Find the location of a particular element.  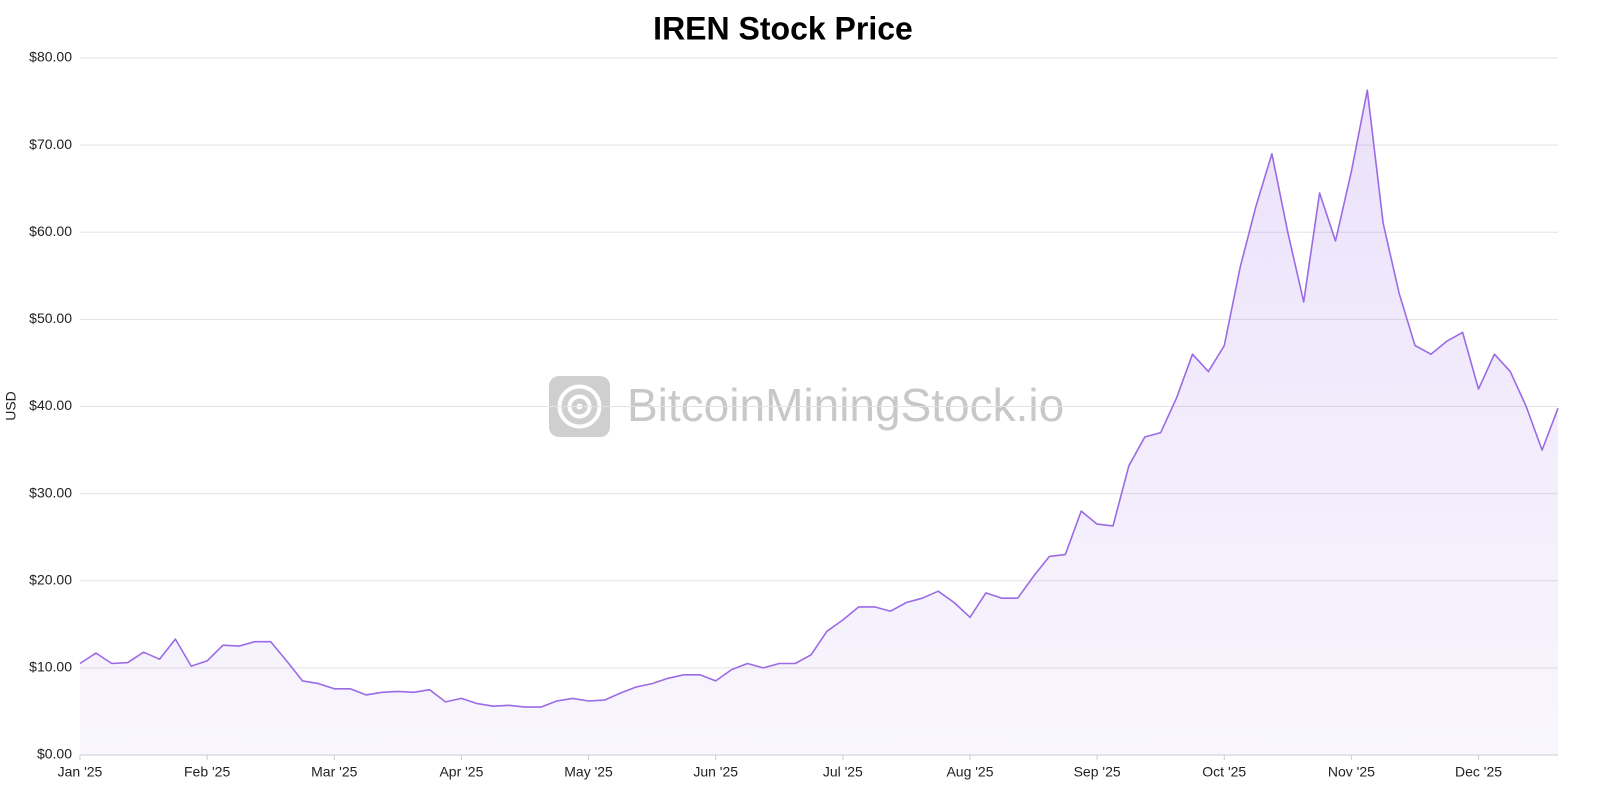

y-tick-label: $20.00 is located at coordinates (50, 579).